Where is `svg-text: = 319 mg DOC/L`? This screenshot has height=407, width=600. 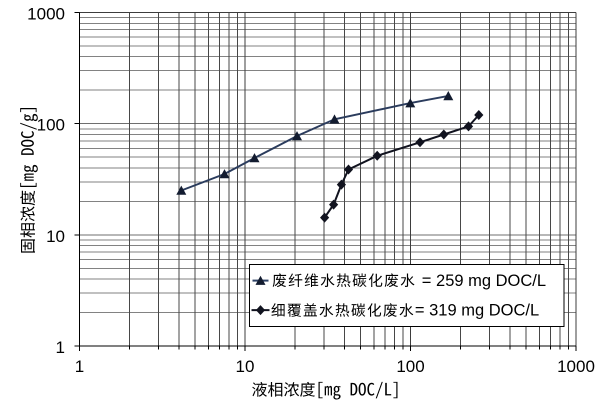 svg-text: = 319 mg DOC/L is located at coordinates (477, 311).